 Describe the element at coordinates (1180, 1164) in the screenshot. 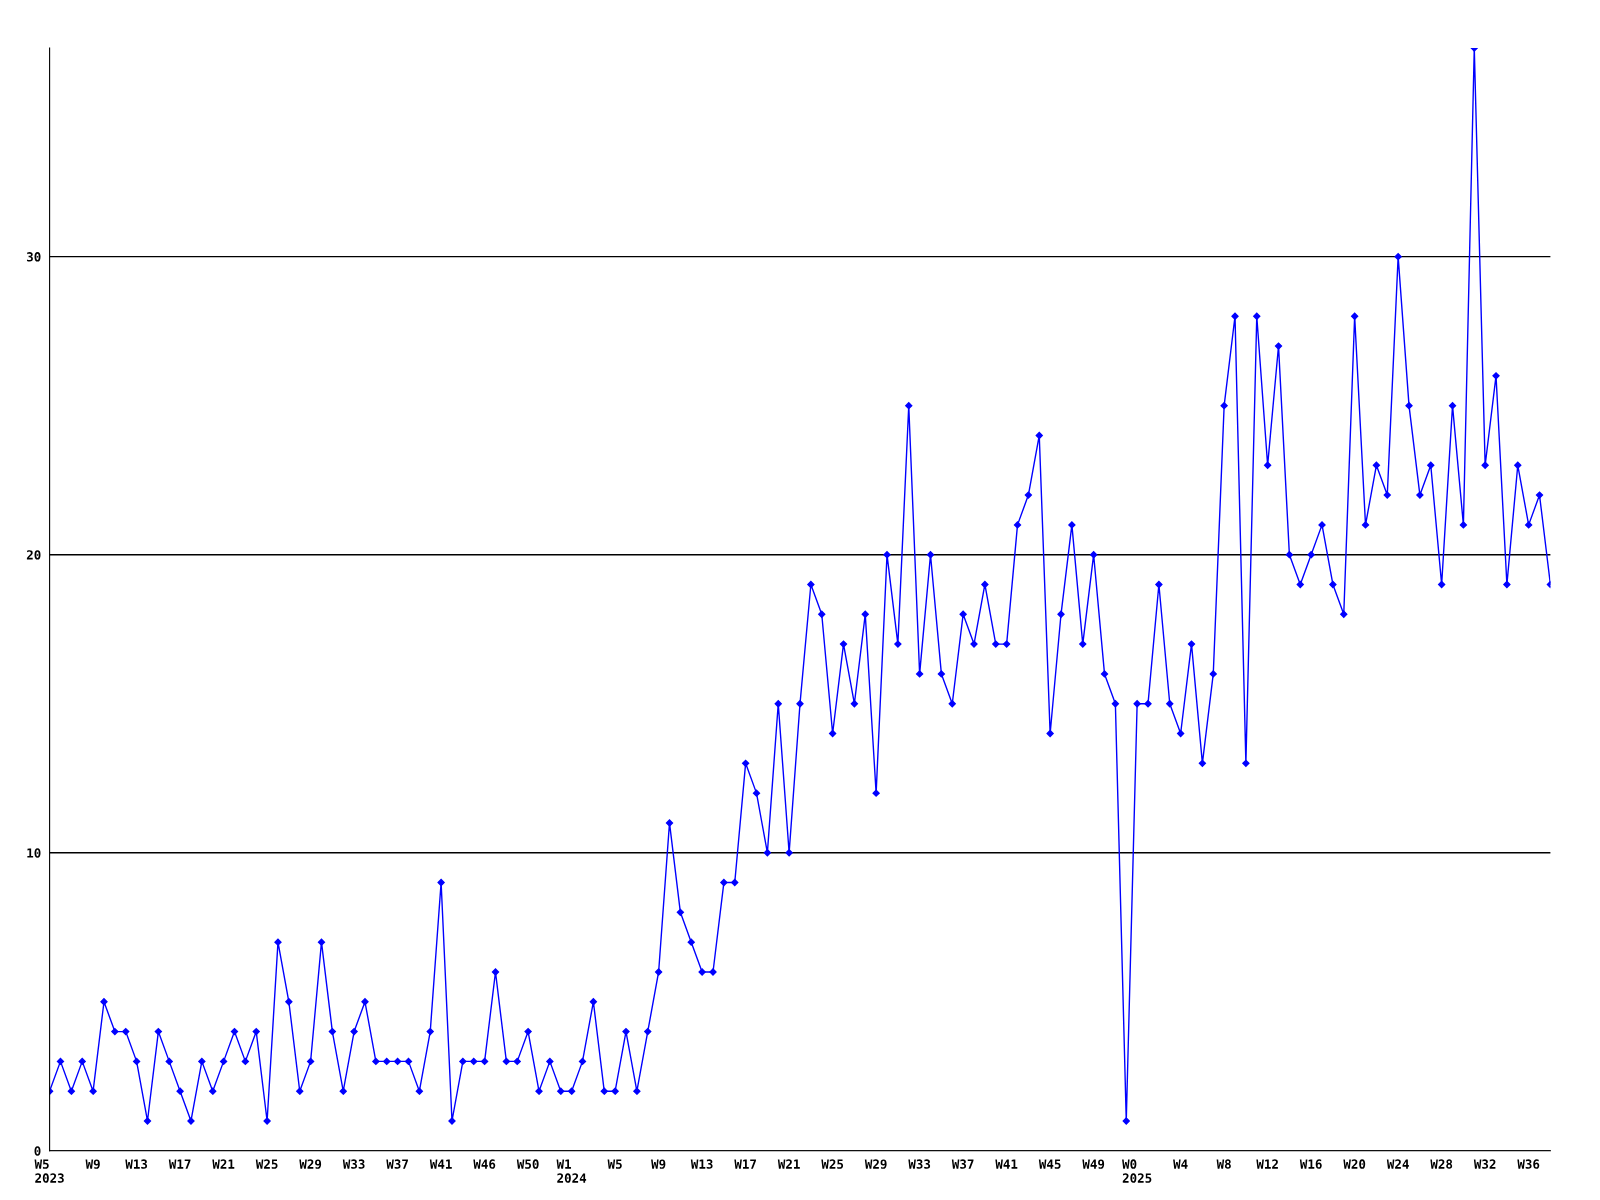

I see `x-tick-label: W4` at that location.